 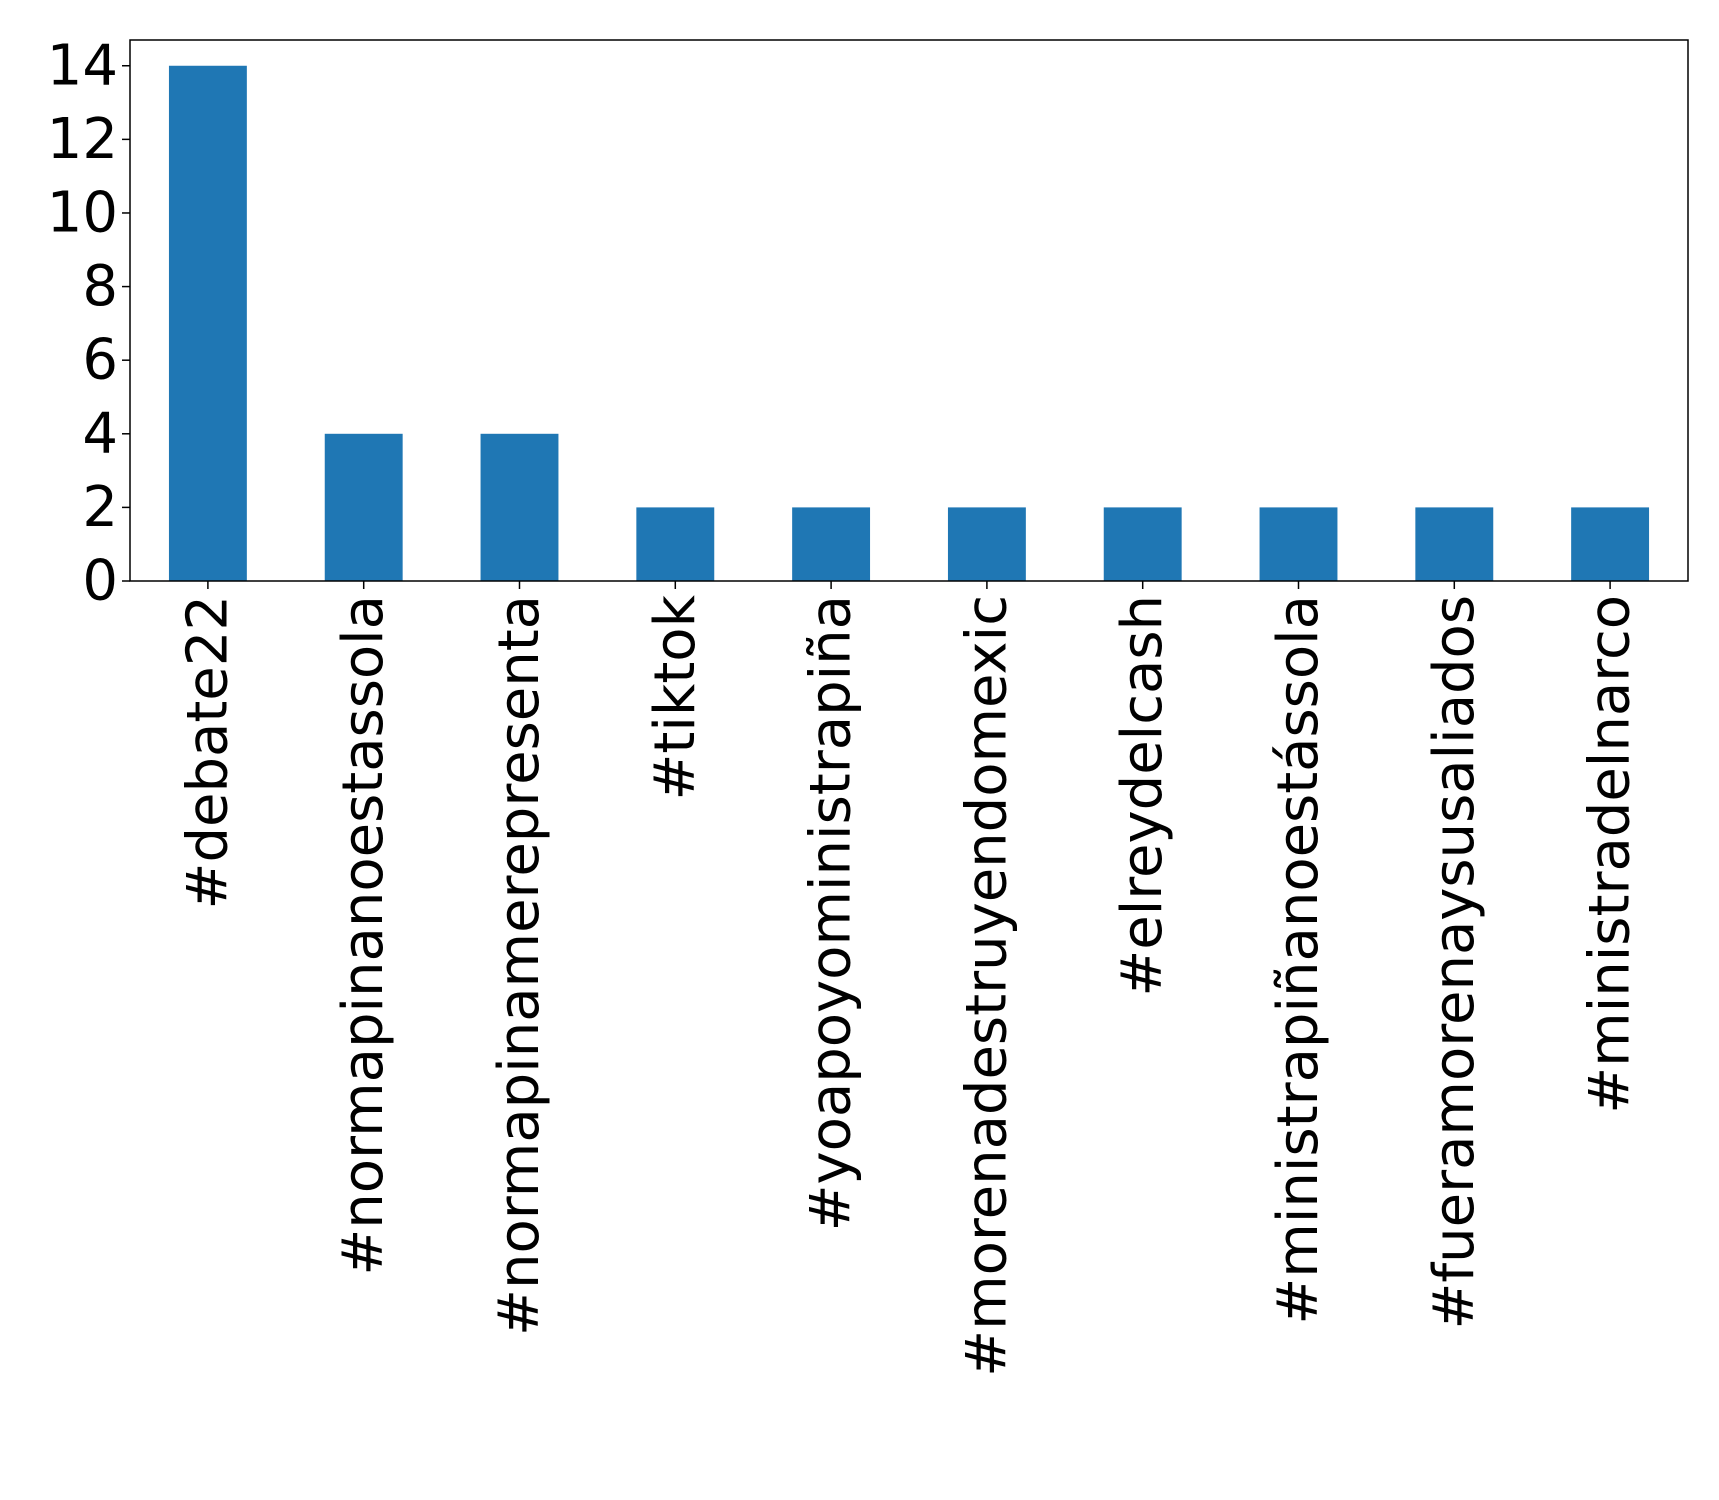 I want to click on y-tick-label: 4, so click(x=100, y=433).